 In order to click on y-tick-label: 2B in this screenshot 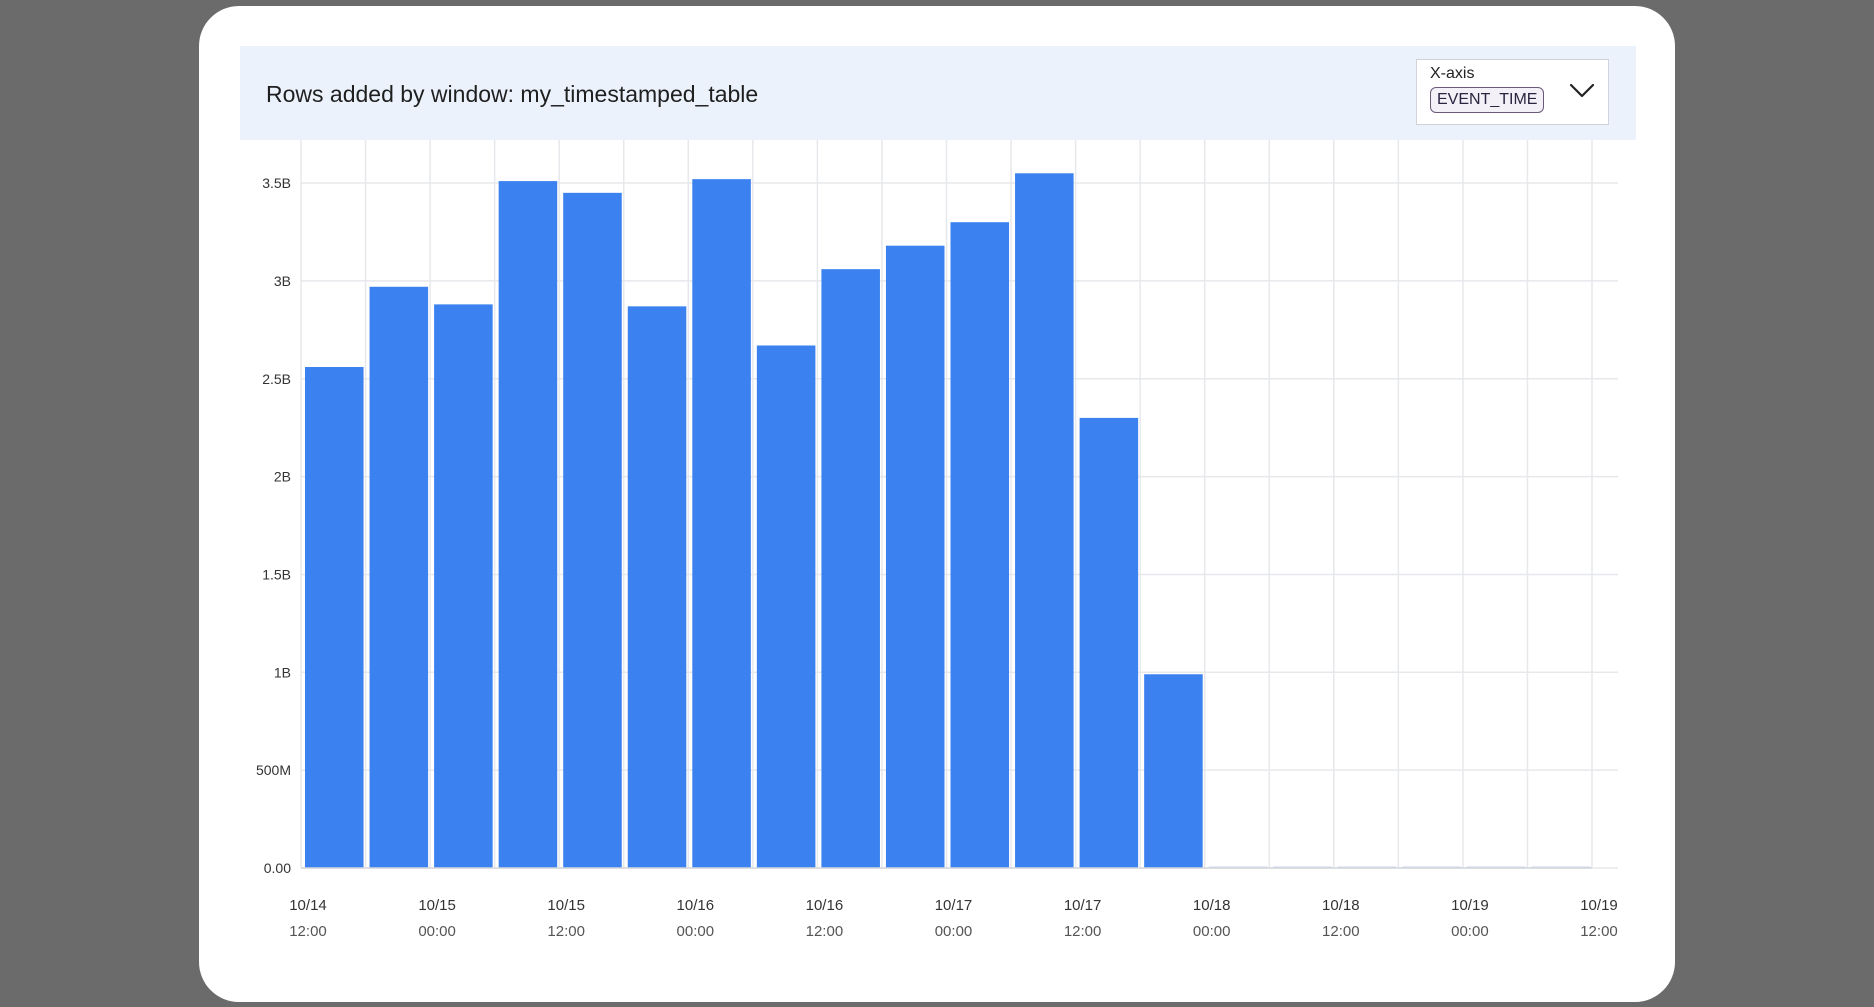, I will do `click(282, 477)`.